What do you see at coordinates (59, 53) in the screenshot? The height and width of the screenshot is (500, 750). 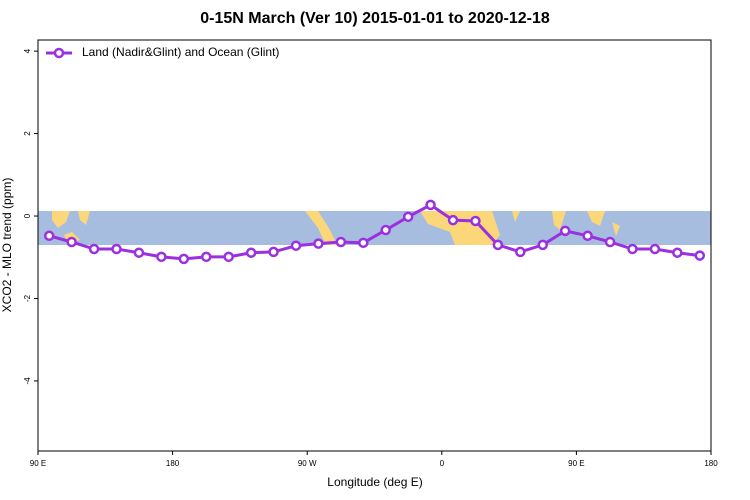 I see `legend-marker` at bounding box center [59, 53].